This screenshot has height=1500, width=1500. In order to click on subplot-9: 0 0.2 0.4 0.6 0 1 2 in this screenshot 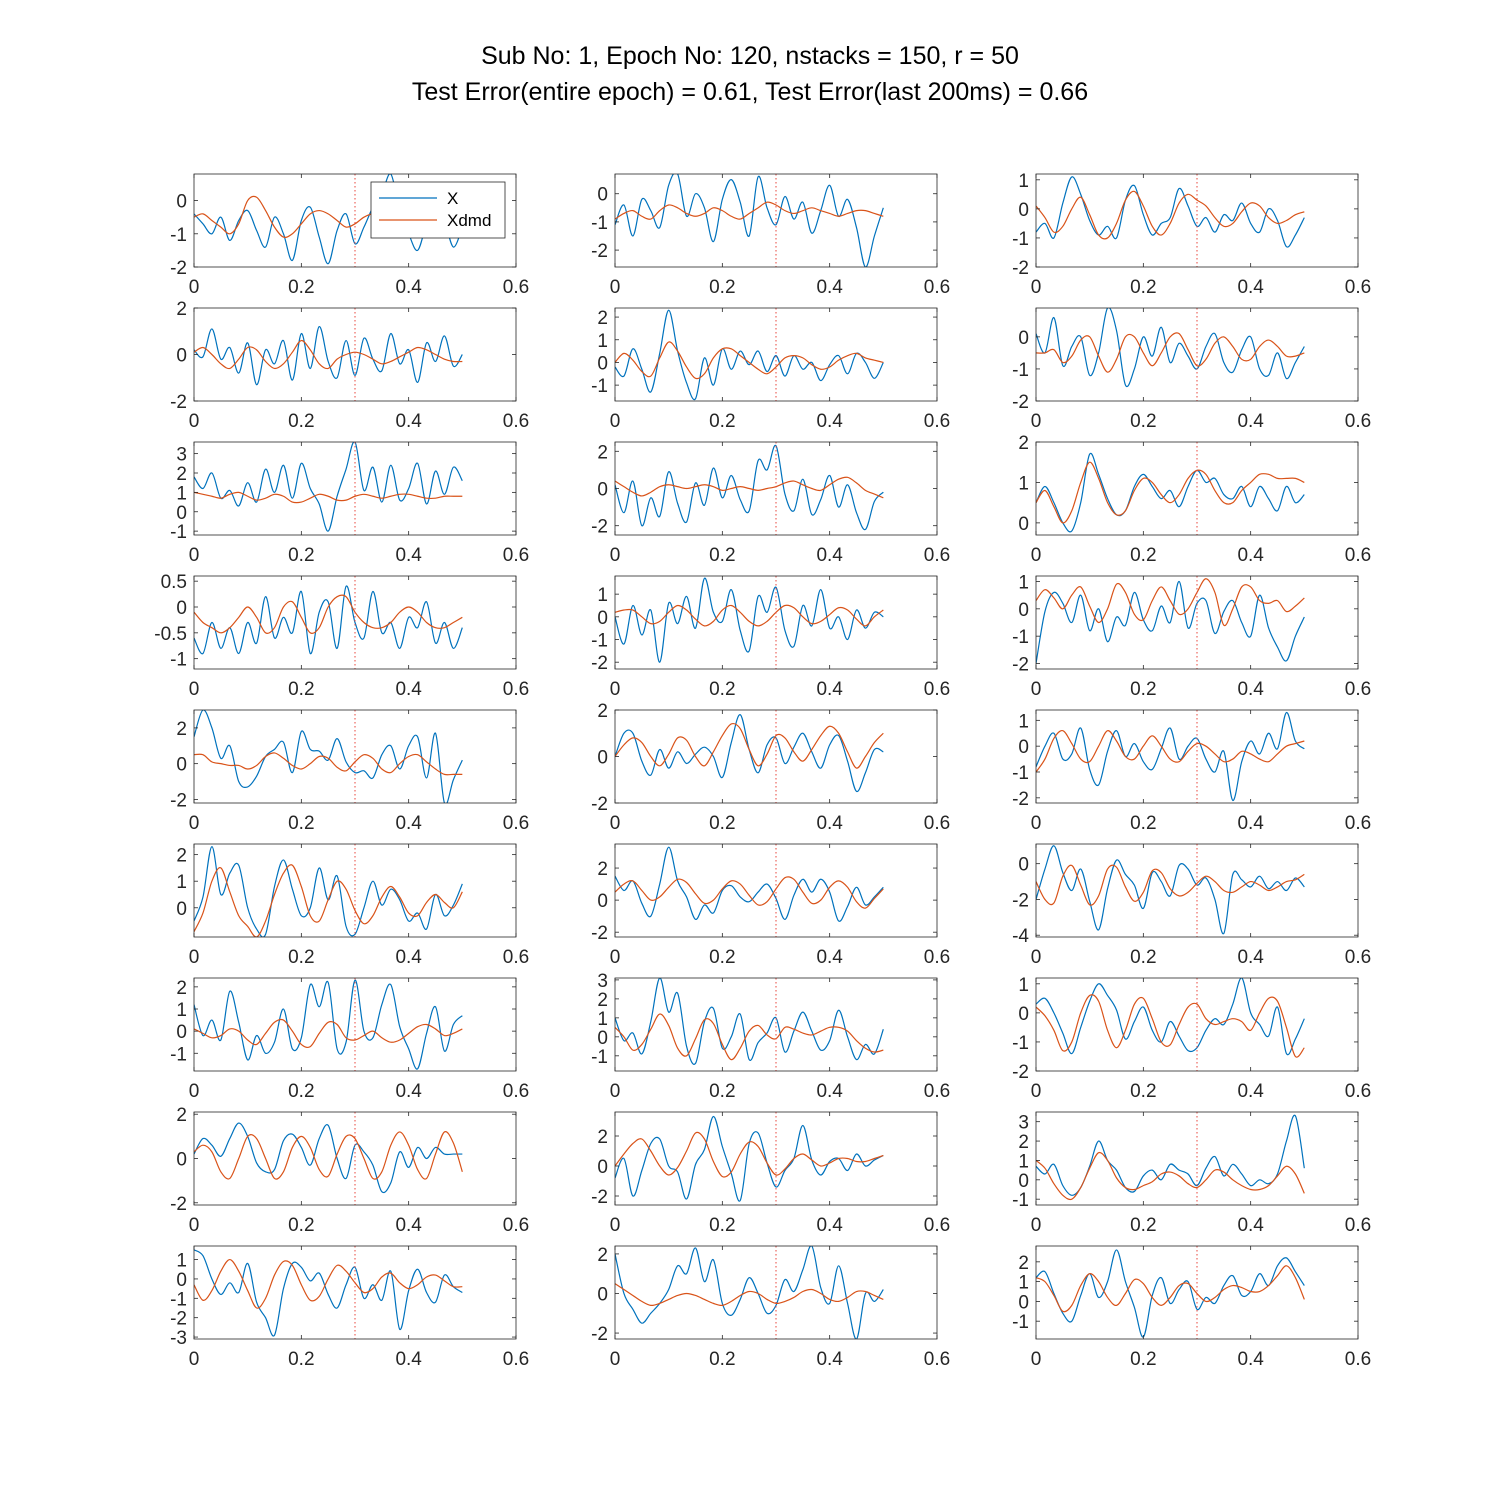, I will do `click(1194, 499)`.